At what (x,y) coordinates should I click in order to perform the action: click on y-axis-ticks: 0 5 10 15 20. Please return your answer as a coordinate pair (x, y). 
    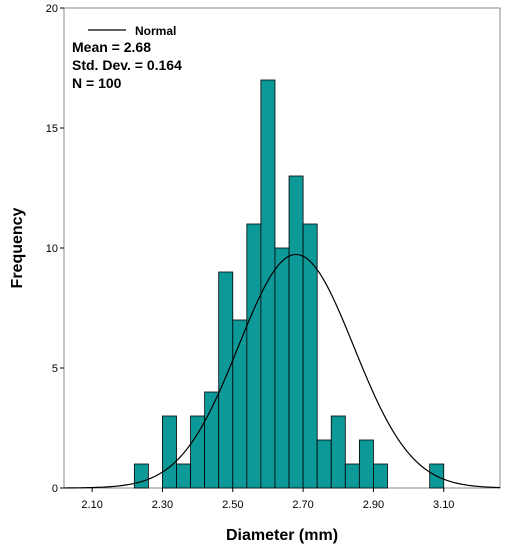
    Looking at the image, I should click on (55, 249).